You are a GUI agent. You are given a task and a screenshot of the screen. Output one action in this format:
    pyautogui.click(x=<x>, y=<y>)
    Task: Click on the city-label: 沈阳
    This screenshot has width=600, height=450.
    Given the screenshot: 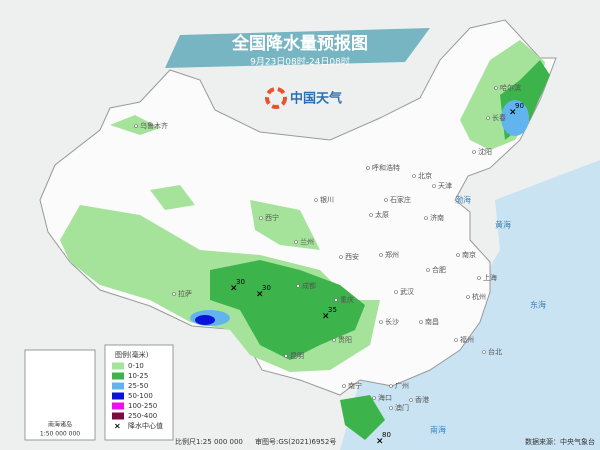 What is the action you would take?
    pyautogui.click(x=485, y=151)
    